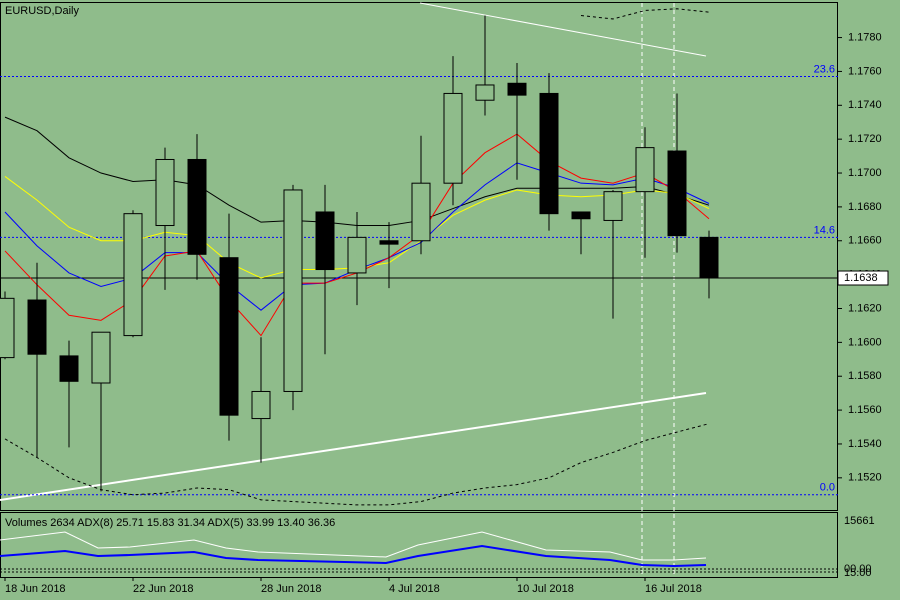 This screenshot has height=600, width=900. What do you see at coordinates (865, 410) in the screenshot?
I see `y-tick-label: 1.1560` at bounding box center [865, 410].